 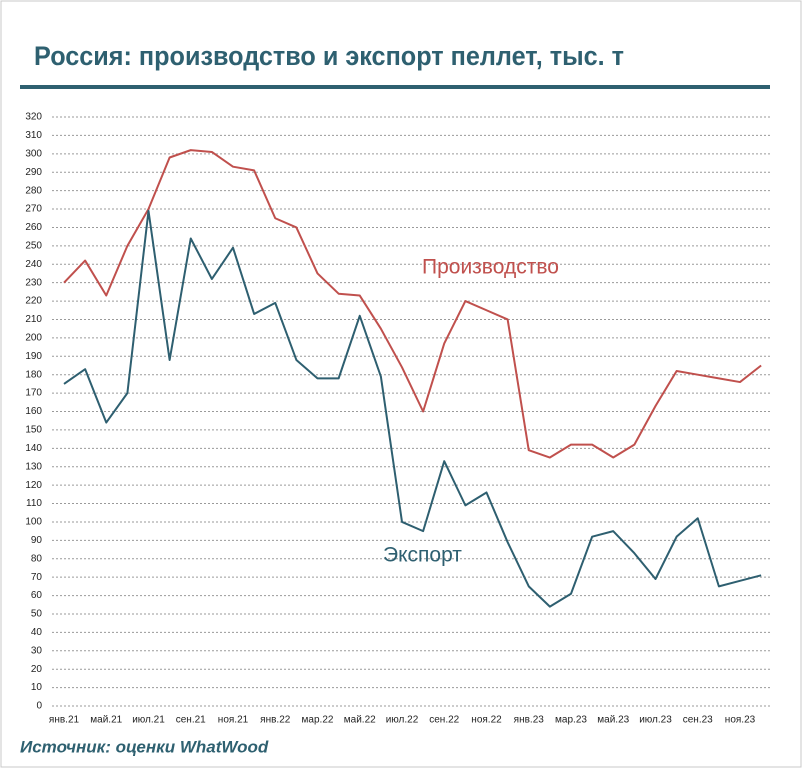 I want to click on y-tick-label: 10, so click(x=37, y=687).